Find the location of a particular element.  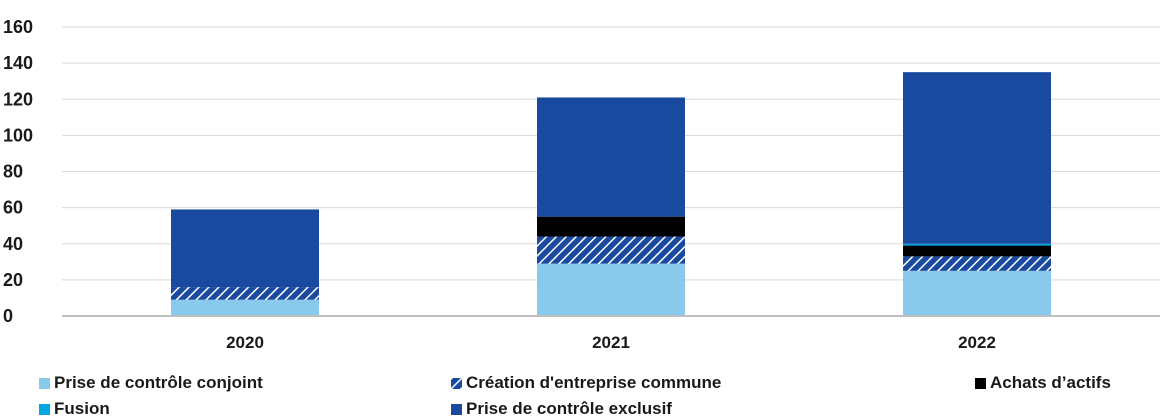

y-tick-label: 100 is located at coordinates (18, 135).